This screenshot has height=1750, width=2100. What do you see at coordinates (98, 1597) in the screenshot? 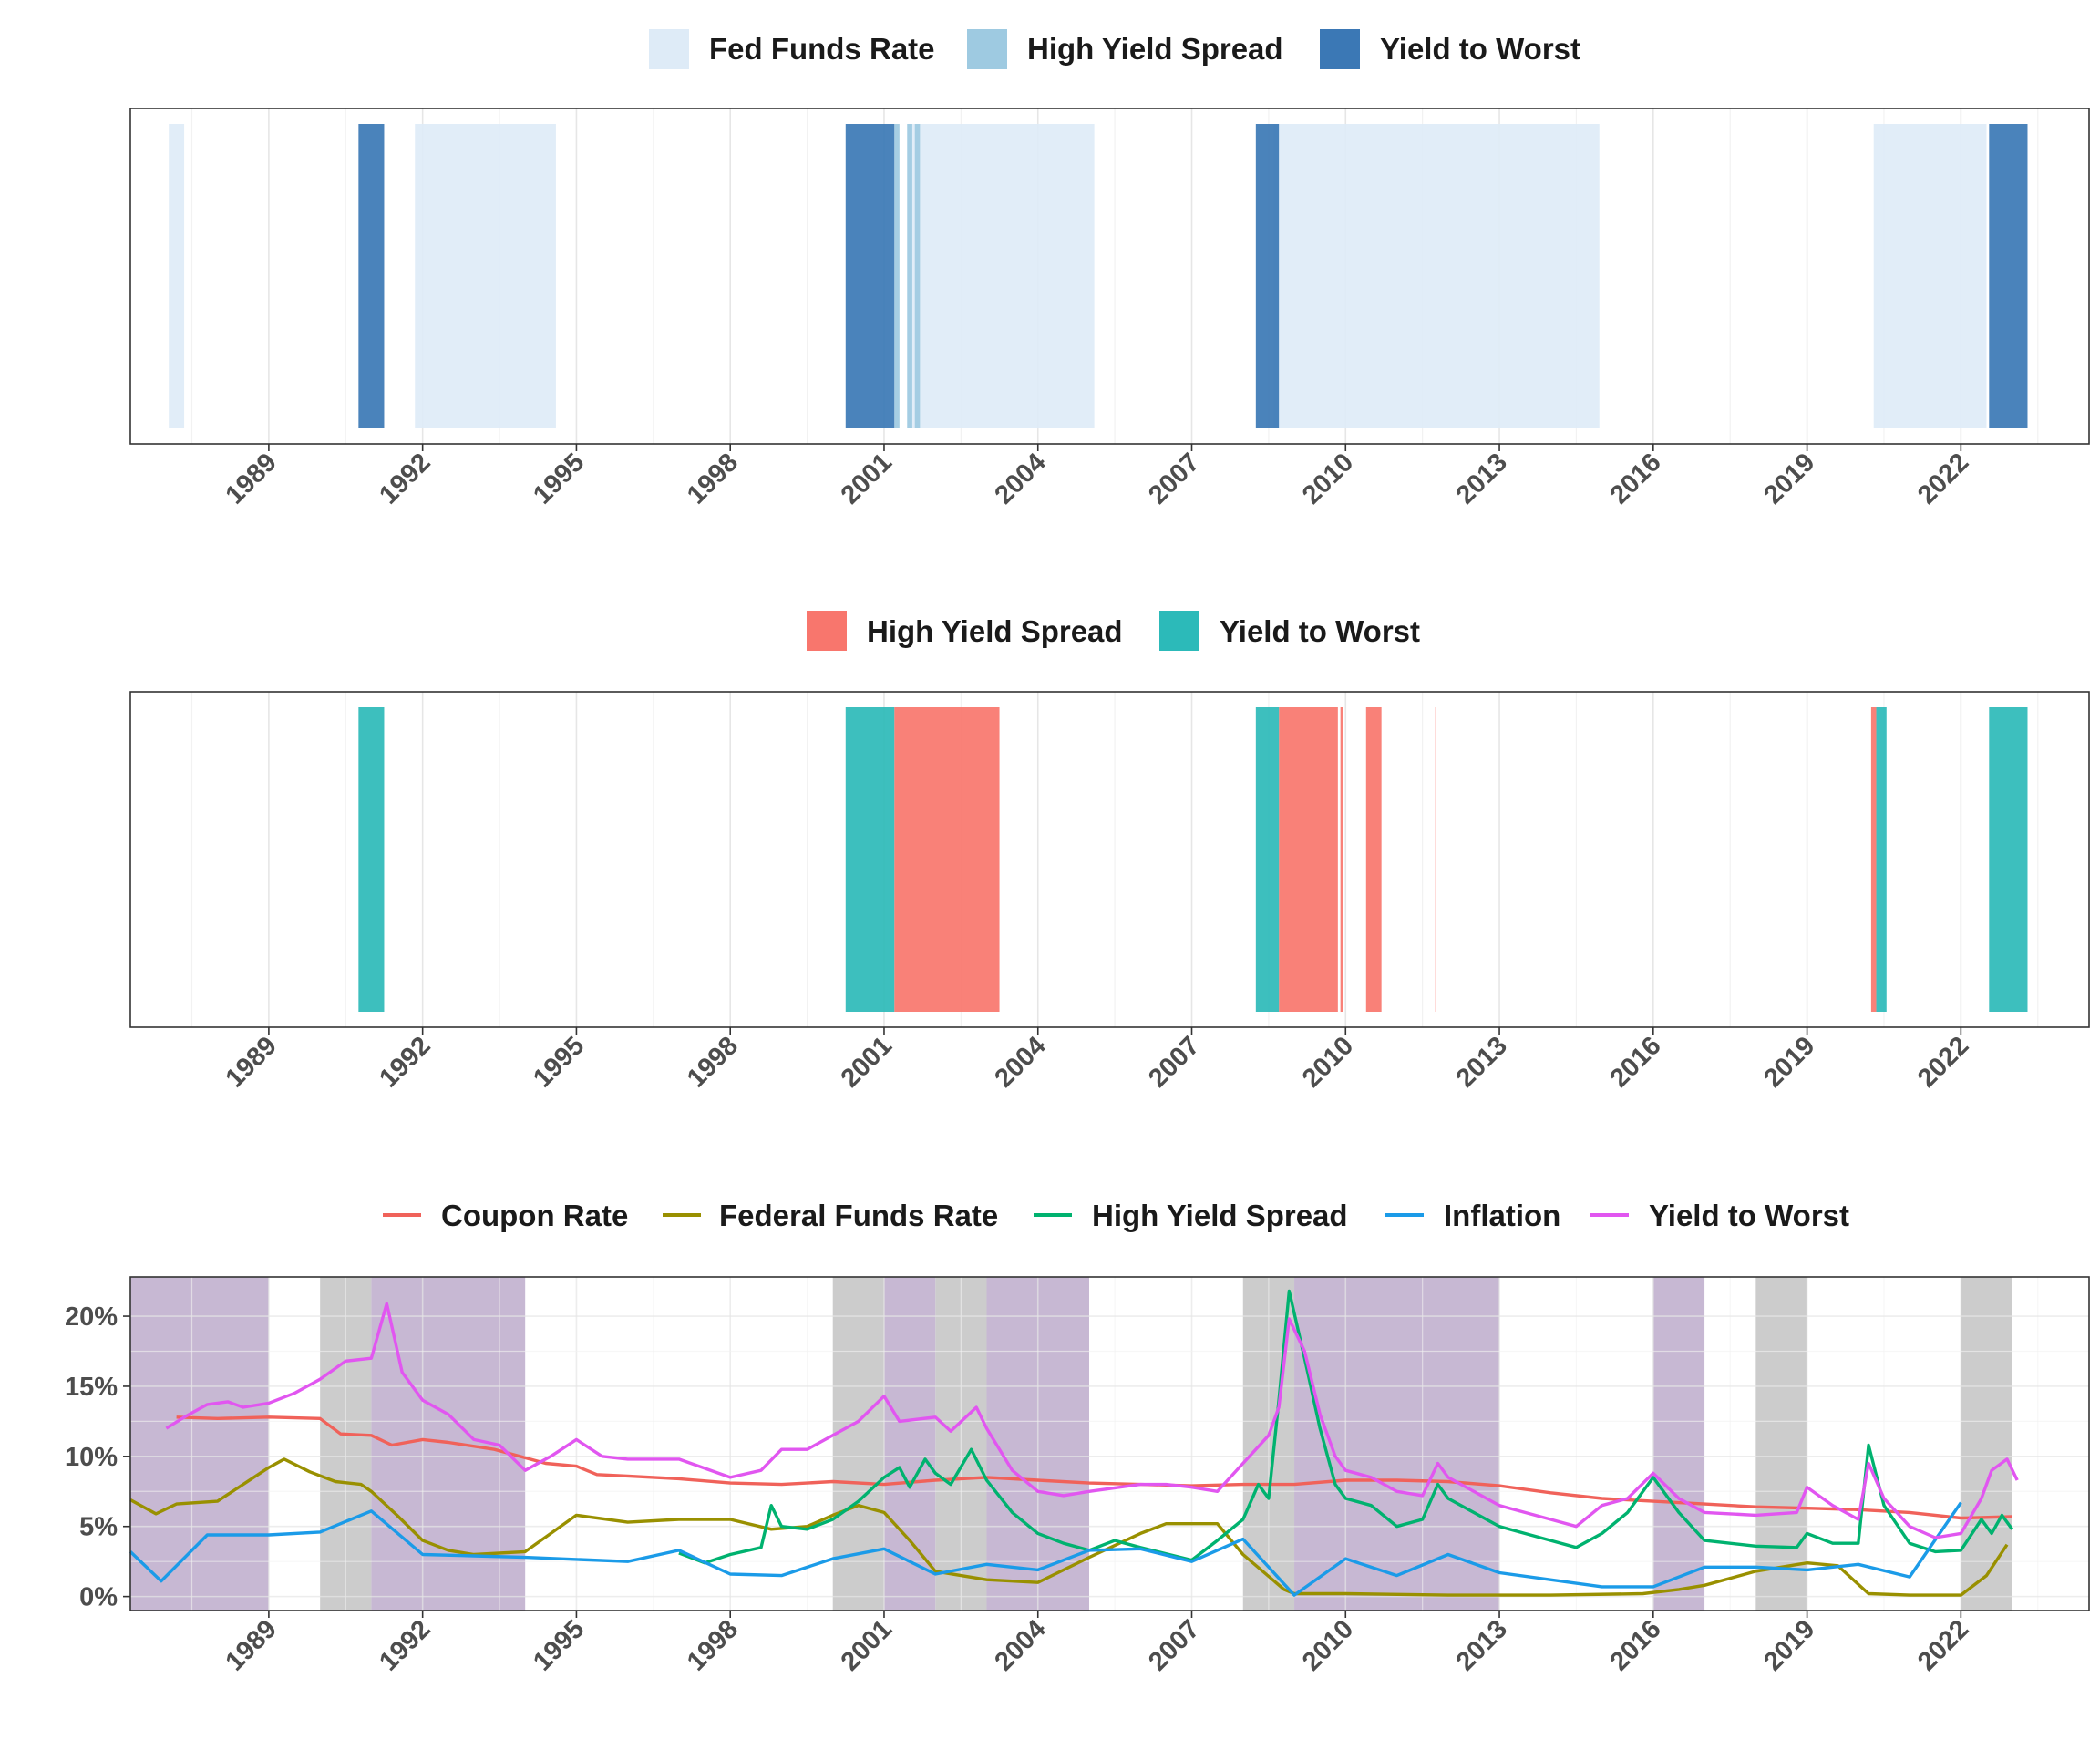
I see `y-tick-label: 0%` at bounding box center [98, 1597].